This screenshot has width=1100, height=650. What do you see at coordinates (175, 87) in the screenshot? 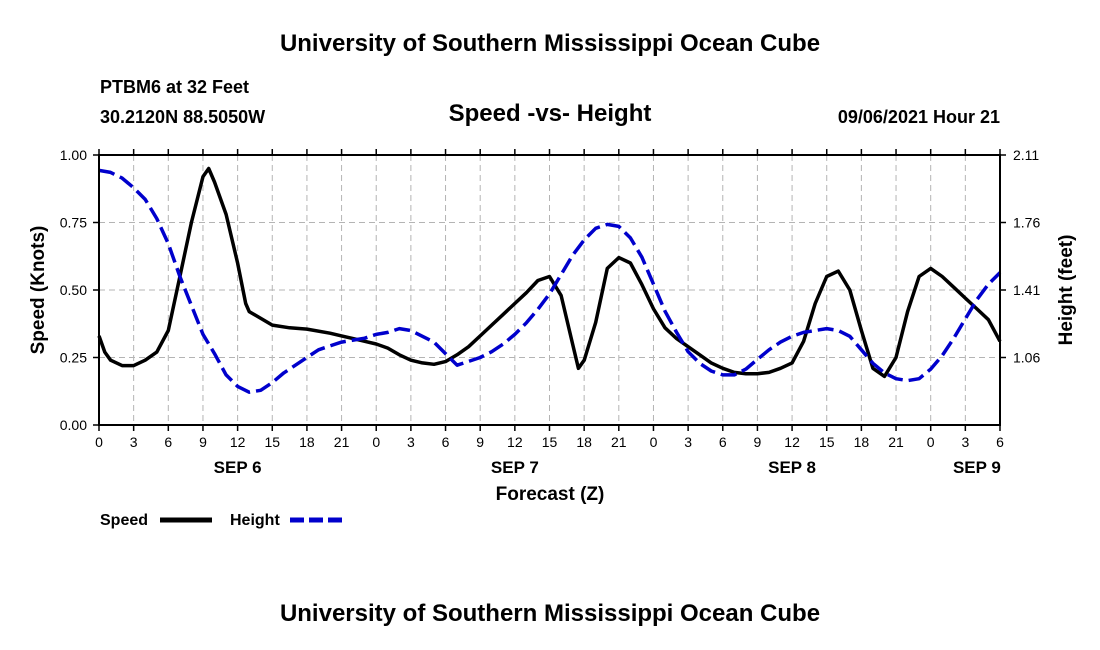
I see `station-label: PTBM6 at 32 Feet` at bounding box center [175, 87].